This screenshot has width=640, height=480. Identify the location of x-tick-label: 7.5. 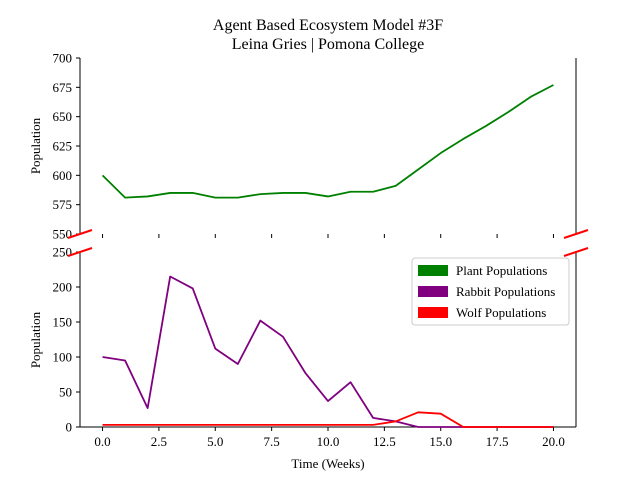
(272, 441).